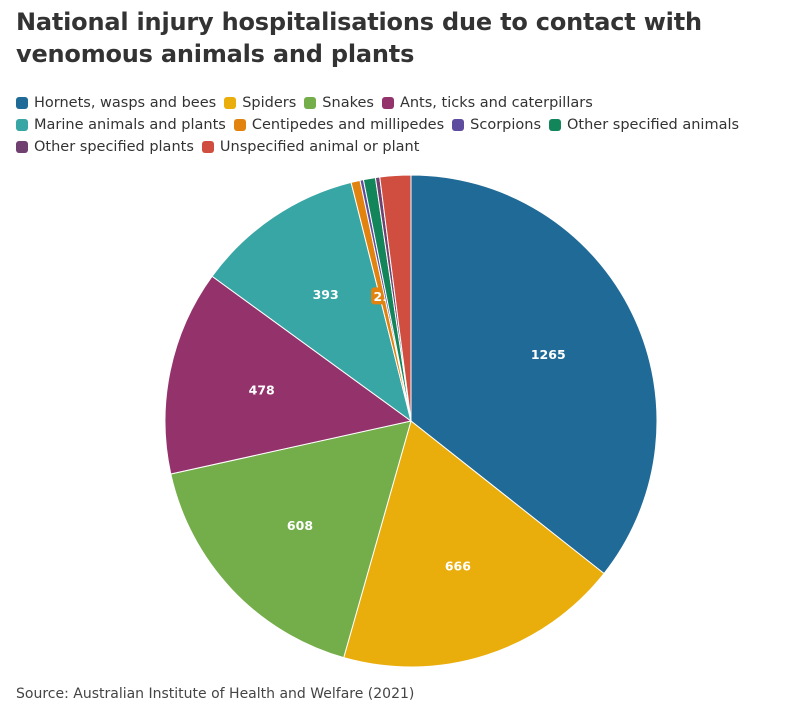 Image resolution: width=800 pixels, height=715 pixels. Describe the element at coordinates (348, 125) in the screenshot. I see `legend-label: Centipedes and millipedes` at that location.